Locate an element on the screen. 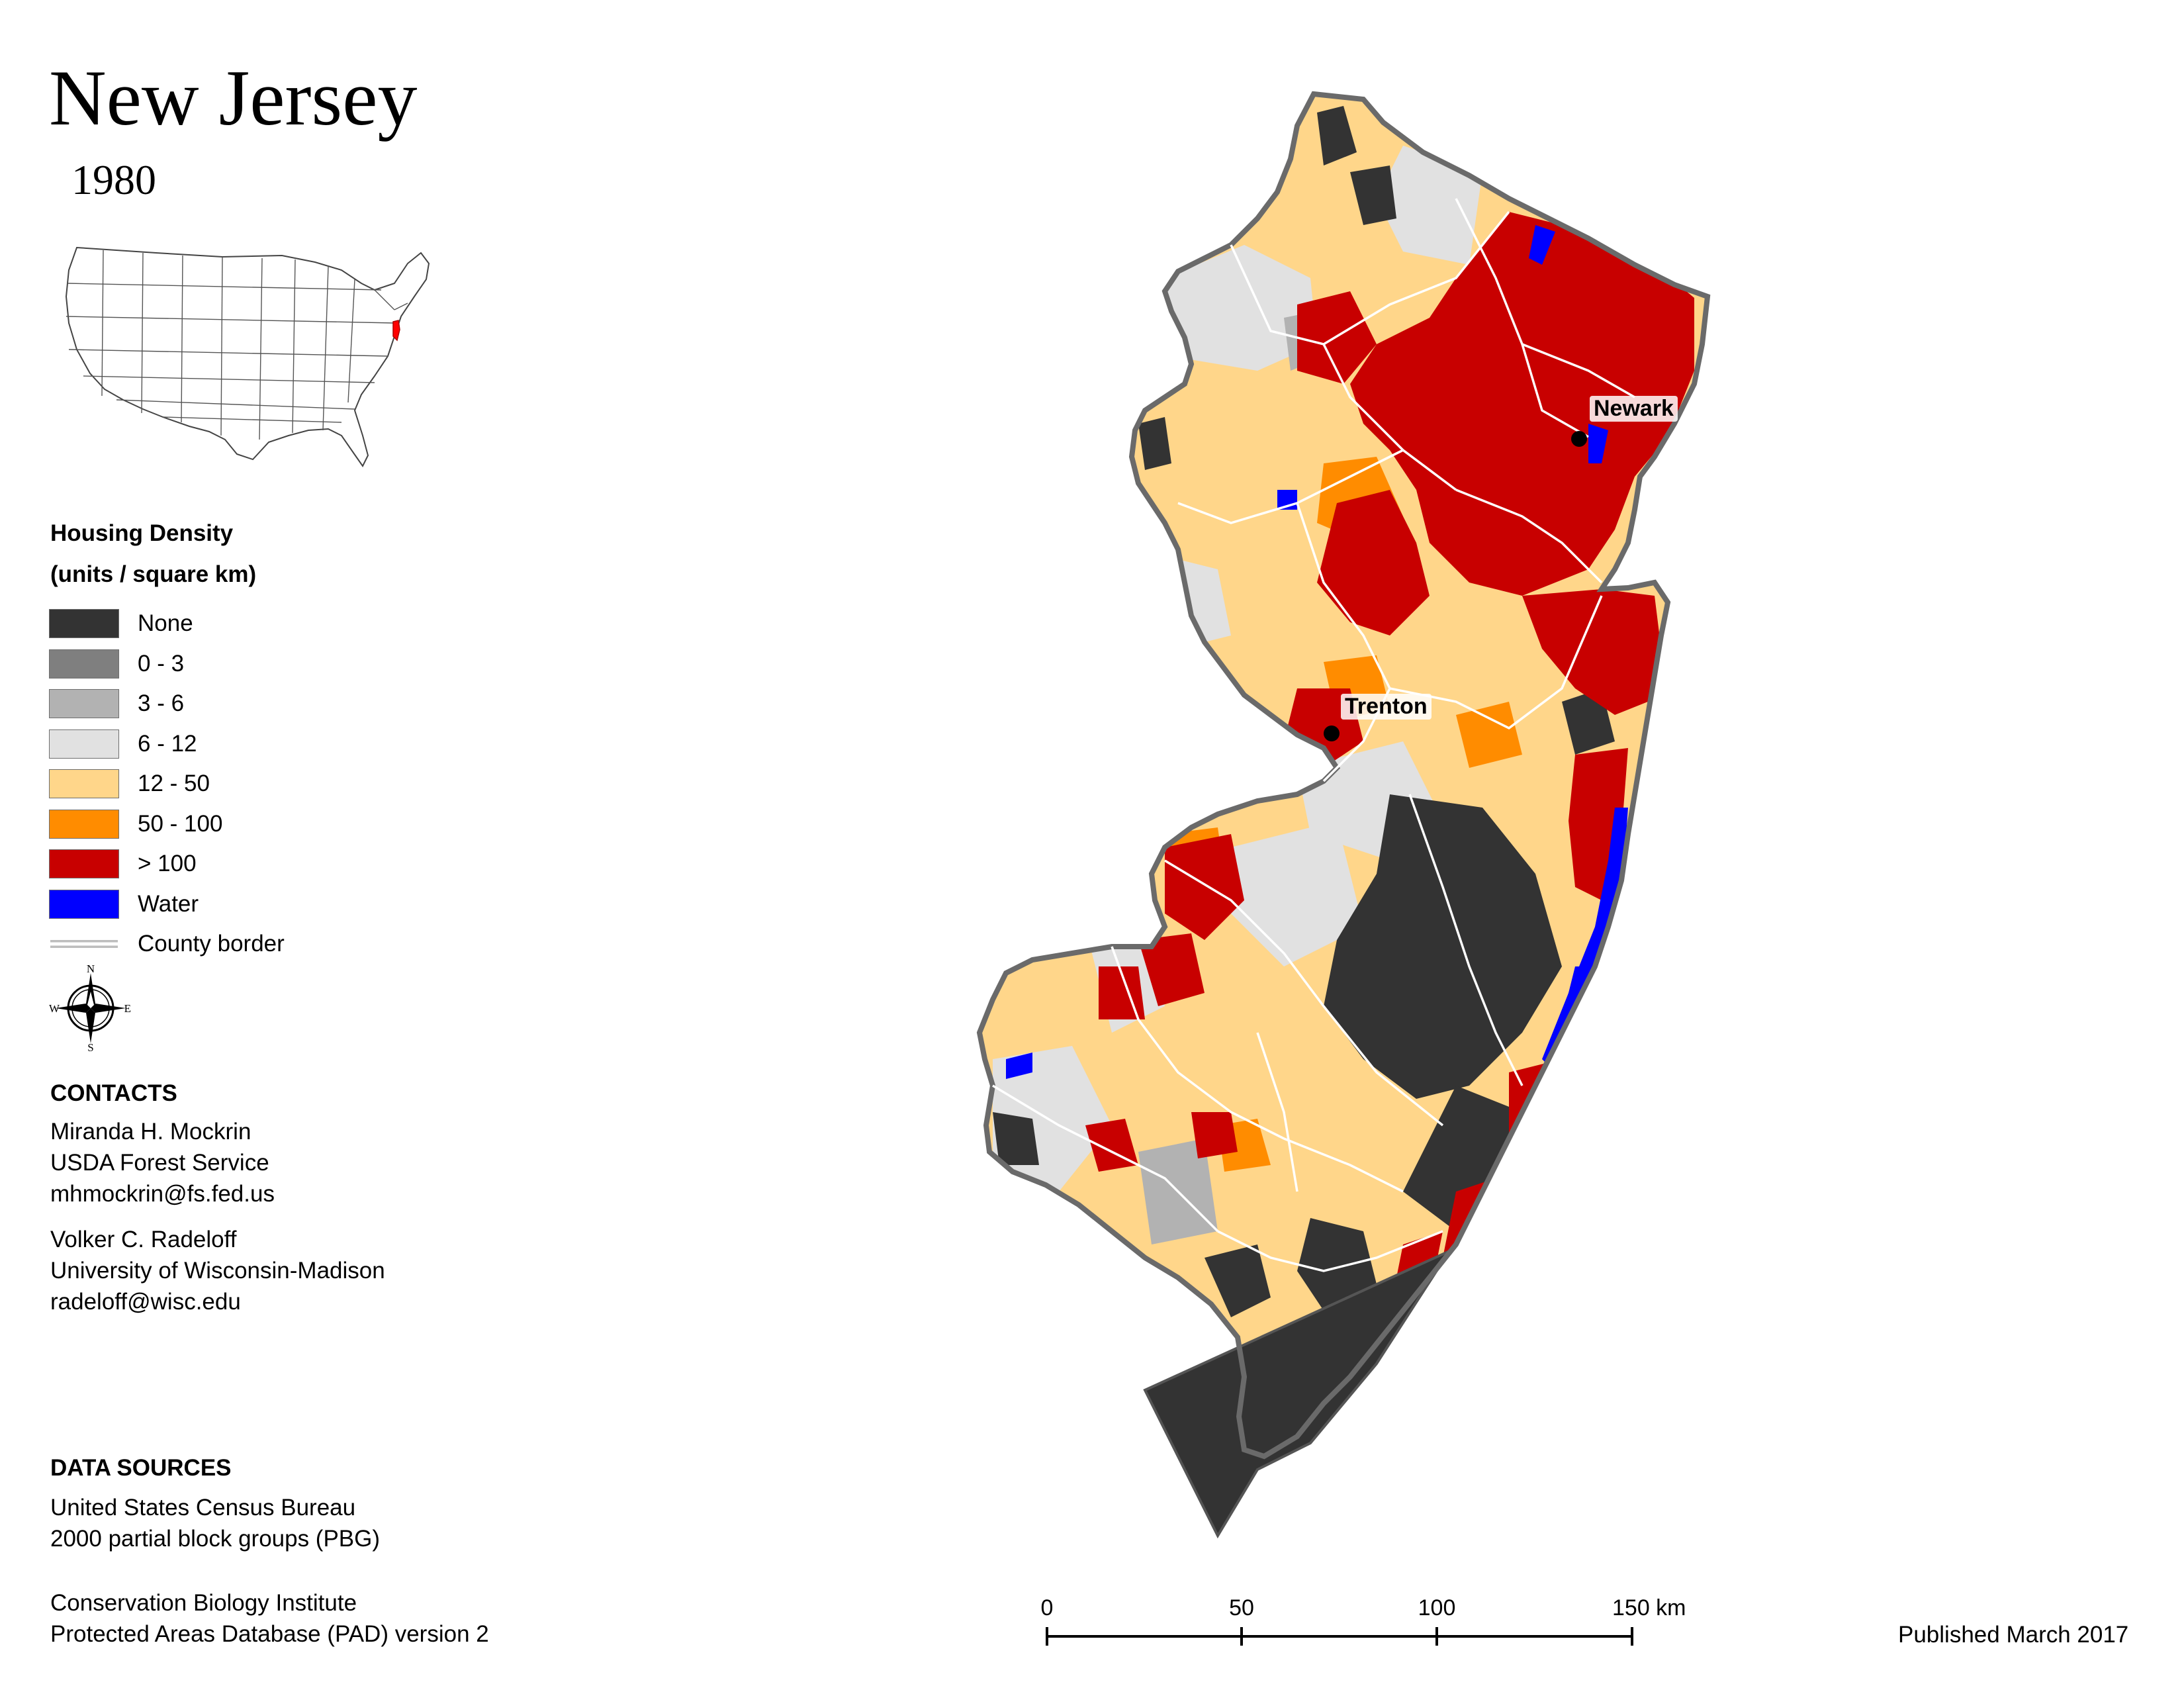 This screenshot has width=2184, height=1688. legend-item: 50 - 100 is located at coordinates (167, 824).